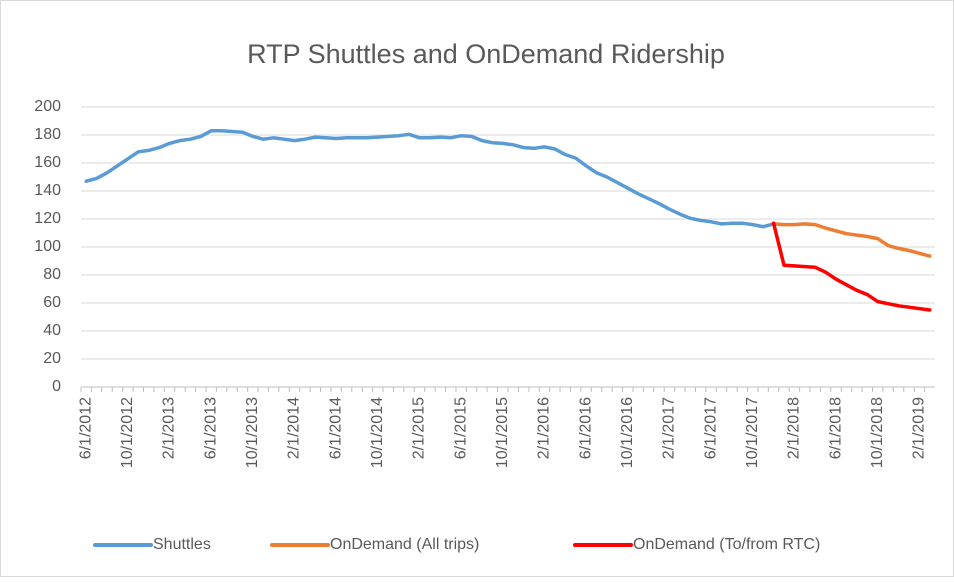  I want to click on x-tick-label: 2/1/2016, so click(544, 428).